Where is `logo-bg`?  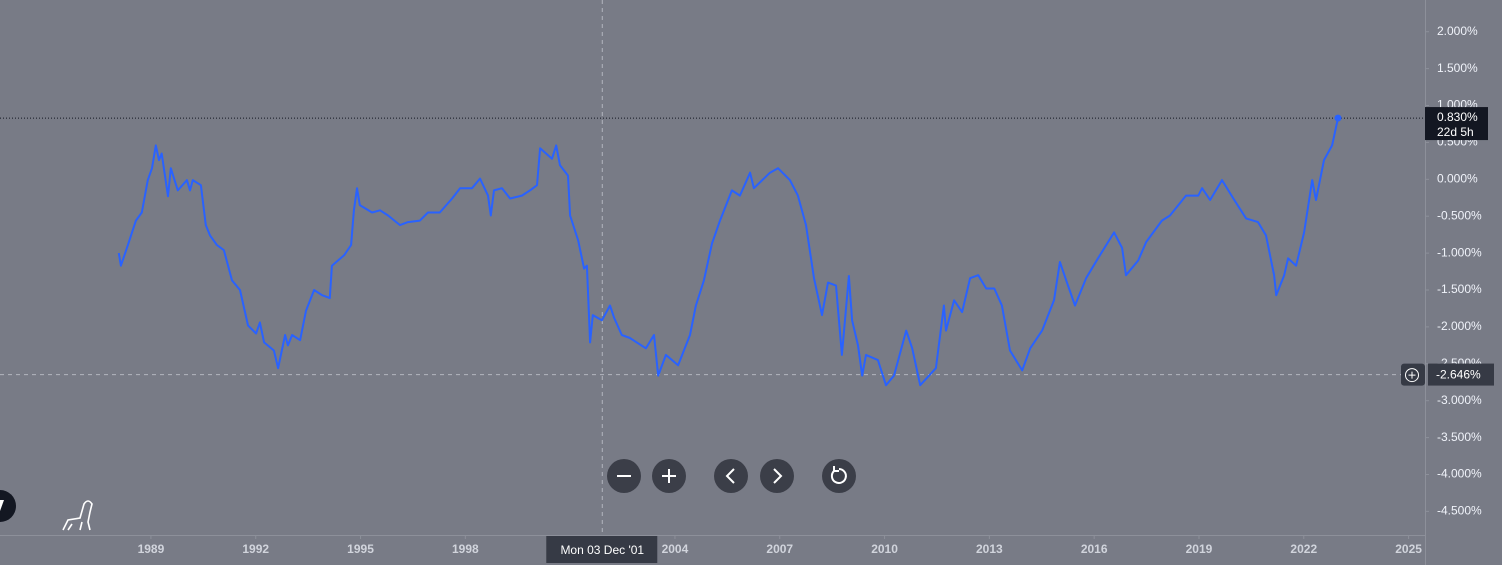 logo-bg is located at coordinates (8, 506).